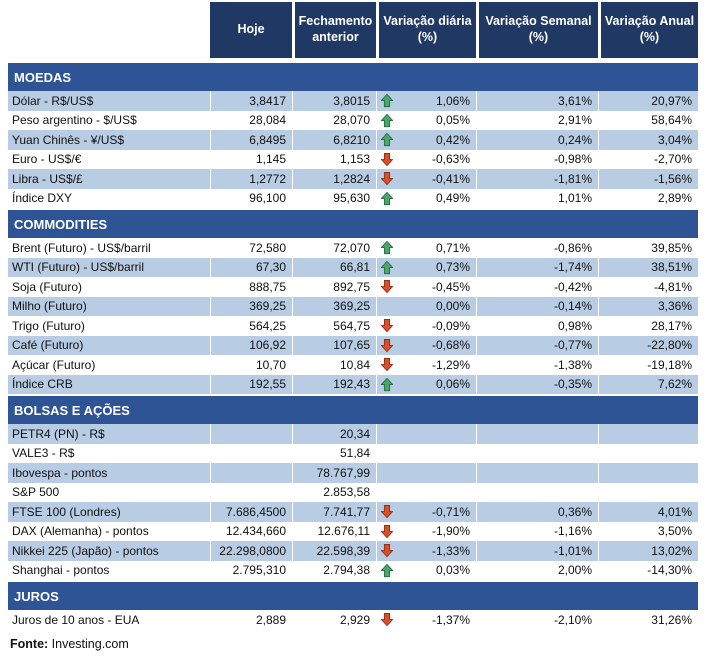  I want to click on value-variacao-anual: -4,81%, so click(648, 287).